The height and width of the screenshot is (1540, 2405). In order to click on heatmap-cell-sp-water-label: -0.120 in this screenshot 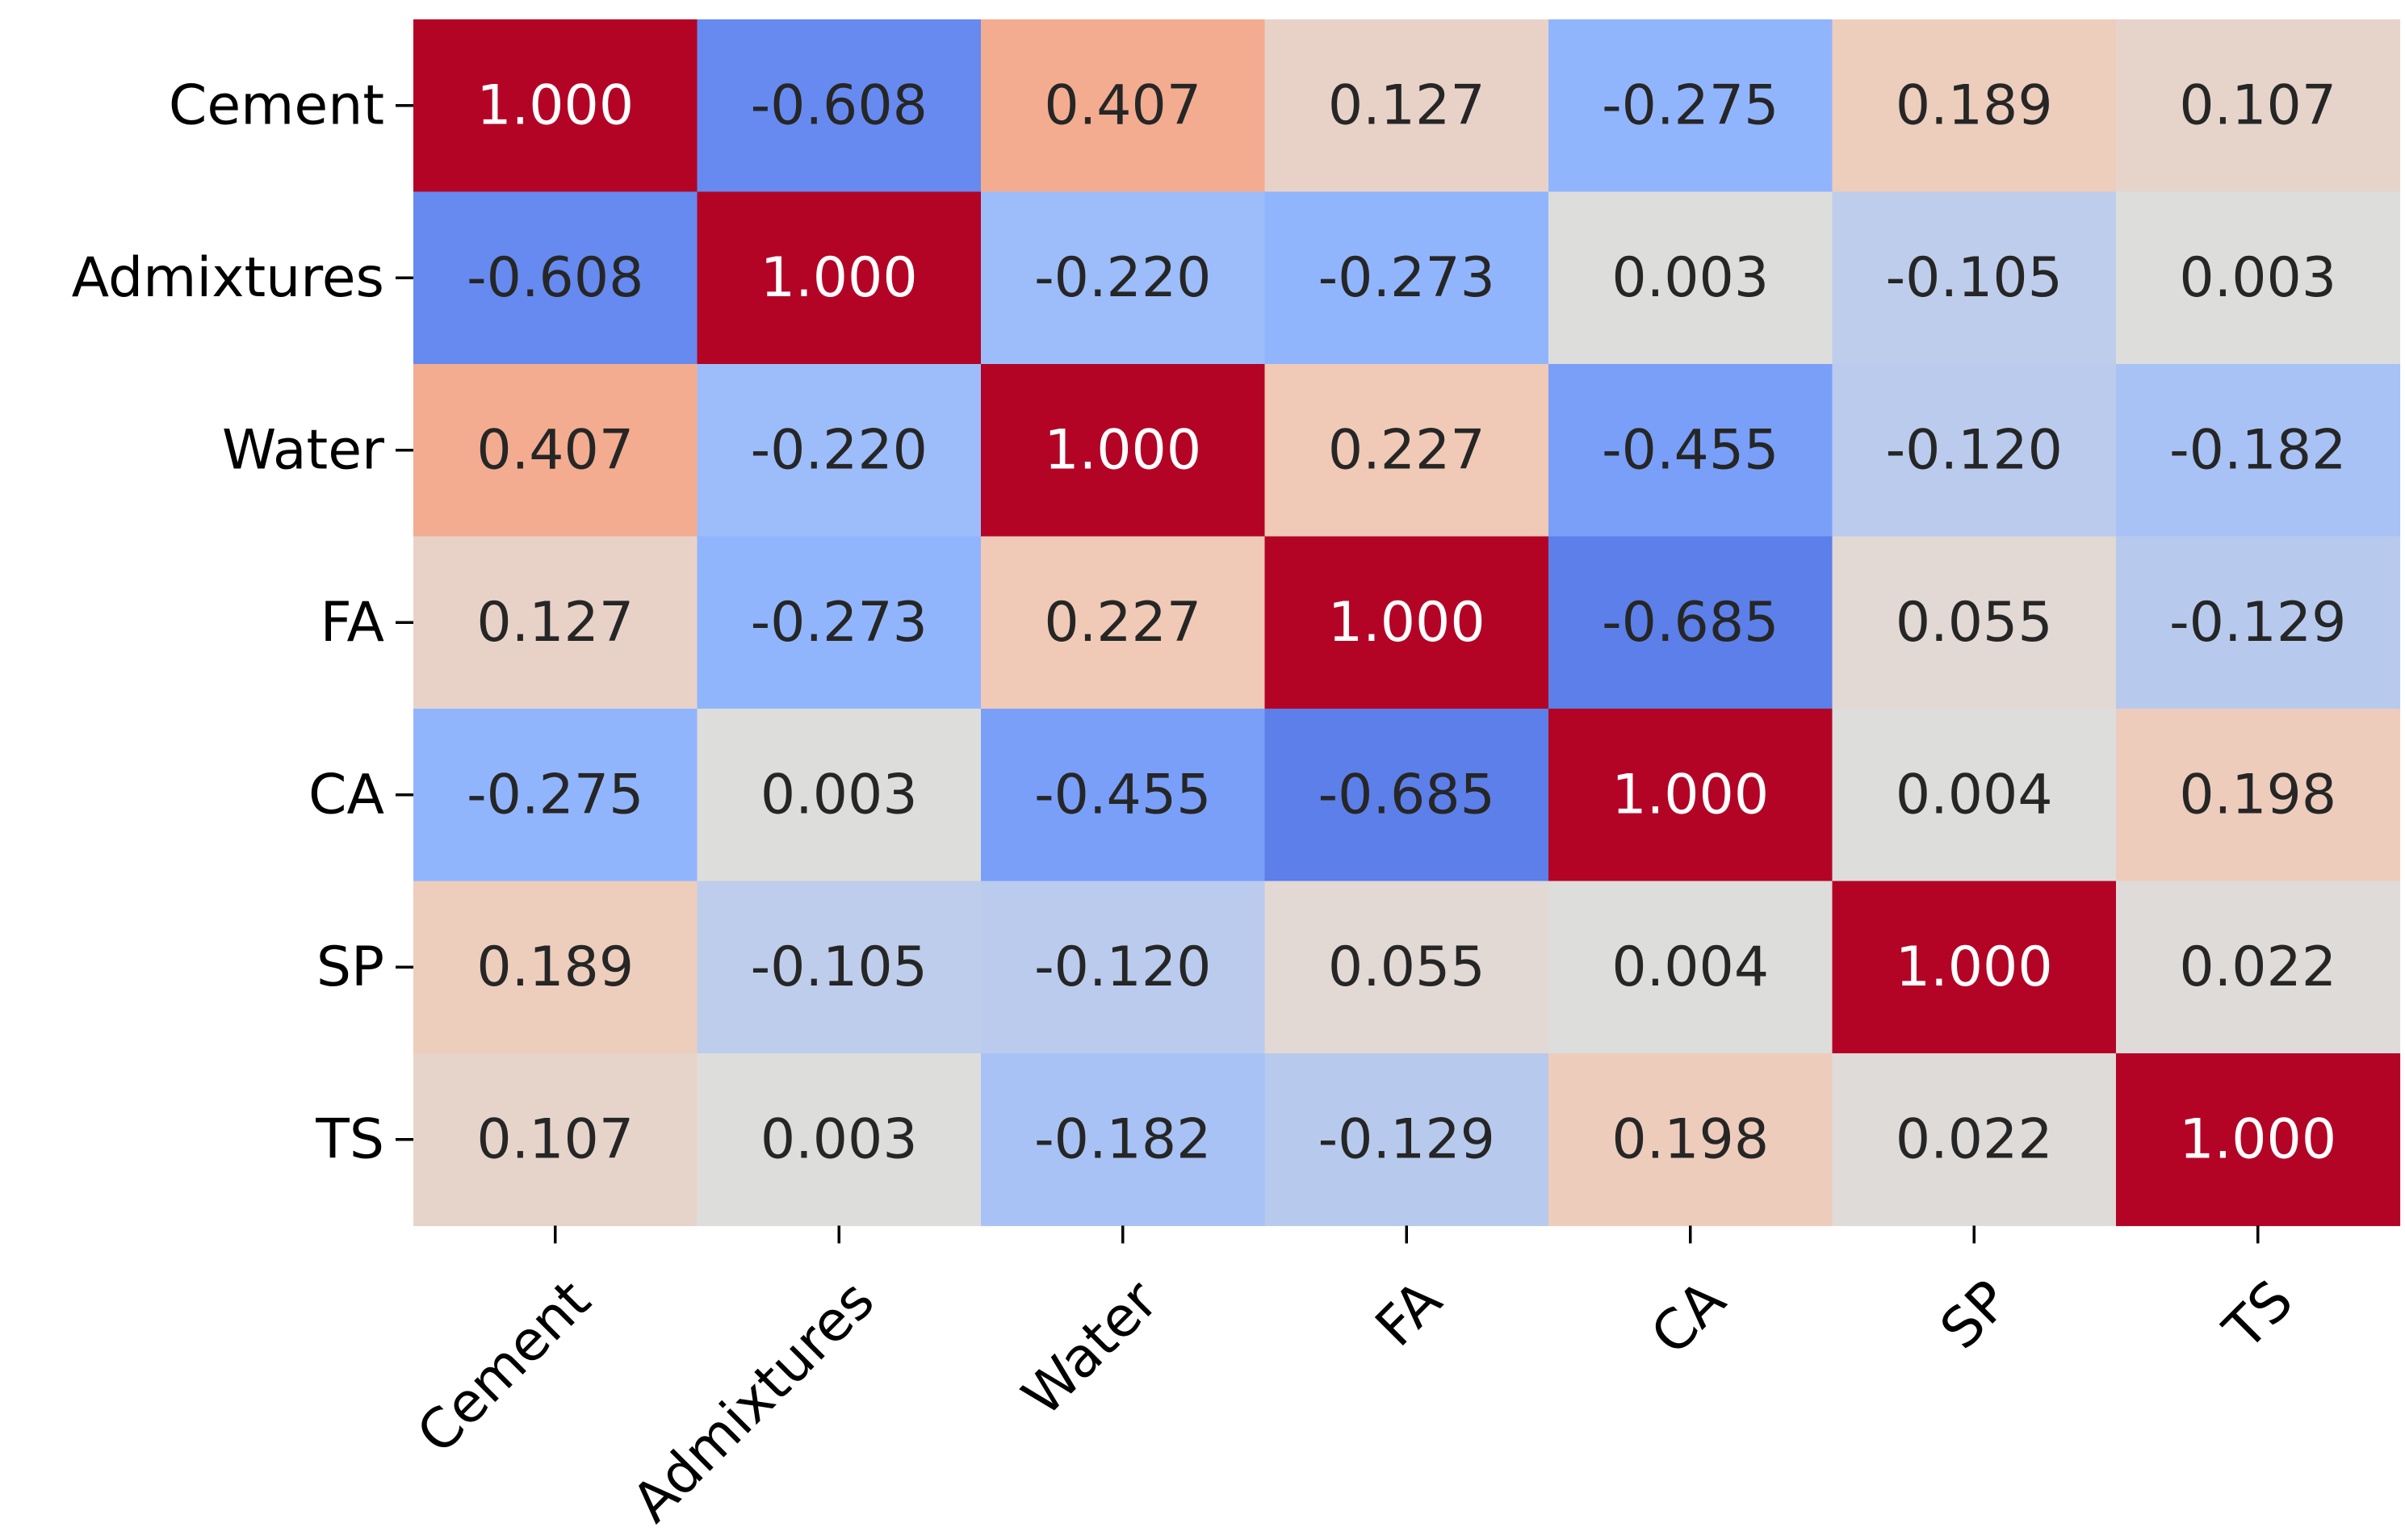, I will do `click(1122, 967)`.